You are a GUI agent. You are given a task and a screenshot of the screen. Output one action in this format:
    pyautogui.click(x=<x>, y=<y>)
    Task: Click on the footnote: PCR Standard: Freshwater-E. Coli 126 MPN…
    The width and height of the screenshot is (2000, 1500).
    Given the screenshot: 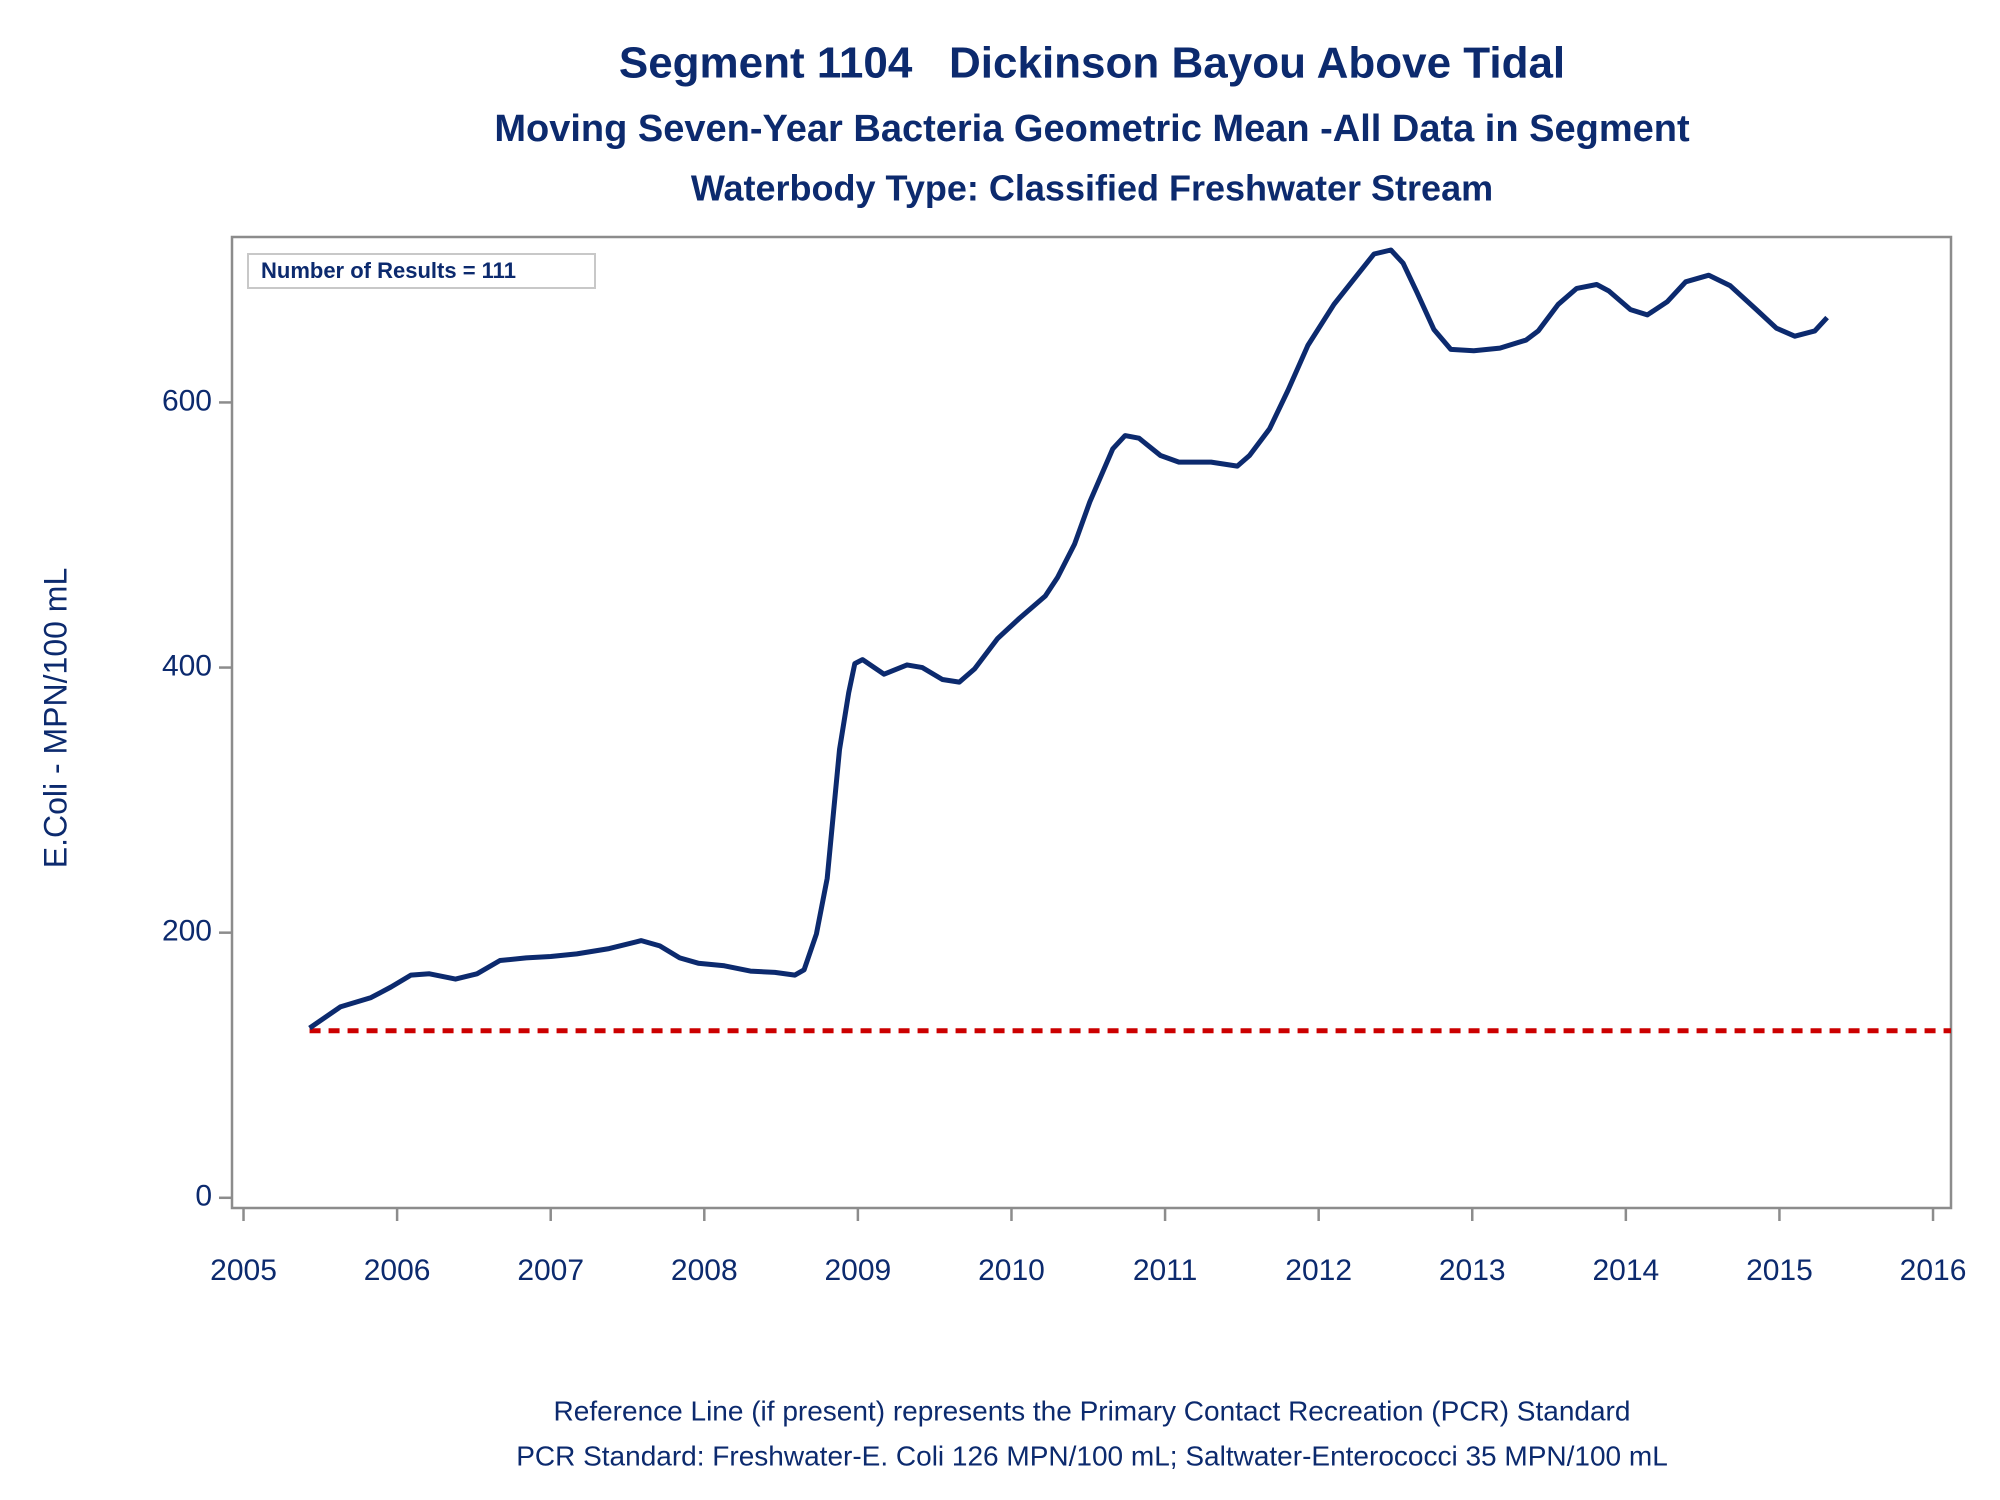 What is the action you would take?
    pyautogui.click(x=1092, y=1455)
    